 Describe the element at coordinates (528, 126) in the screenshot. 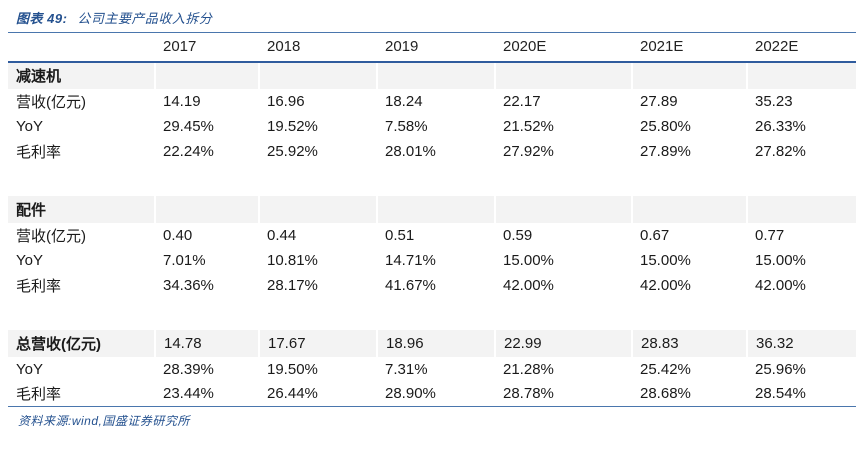

I see `cell: 21.52%` at that location.